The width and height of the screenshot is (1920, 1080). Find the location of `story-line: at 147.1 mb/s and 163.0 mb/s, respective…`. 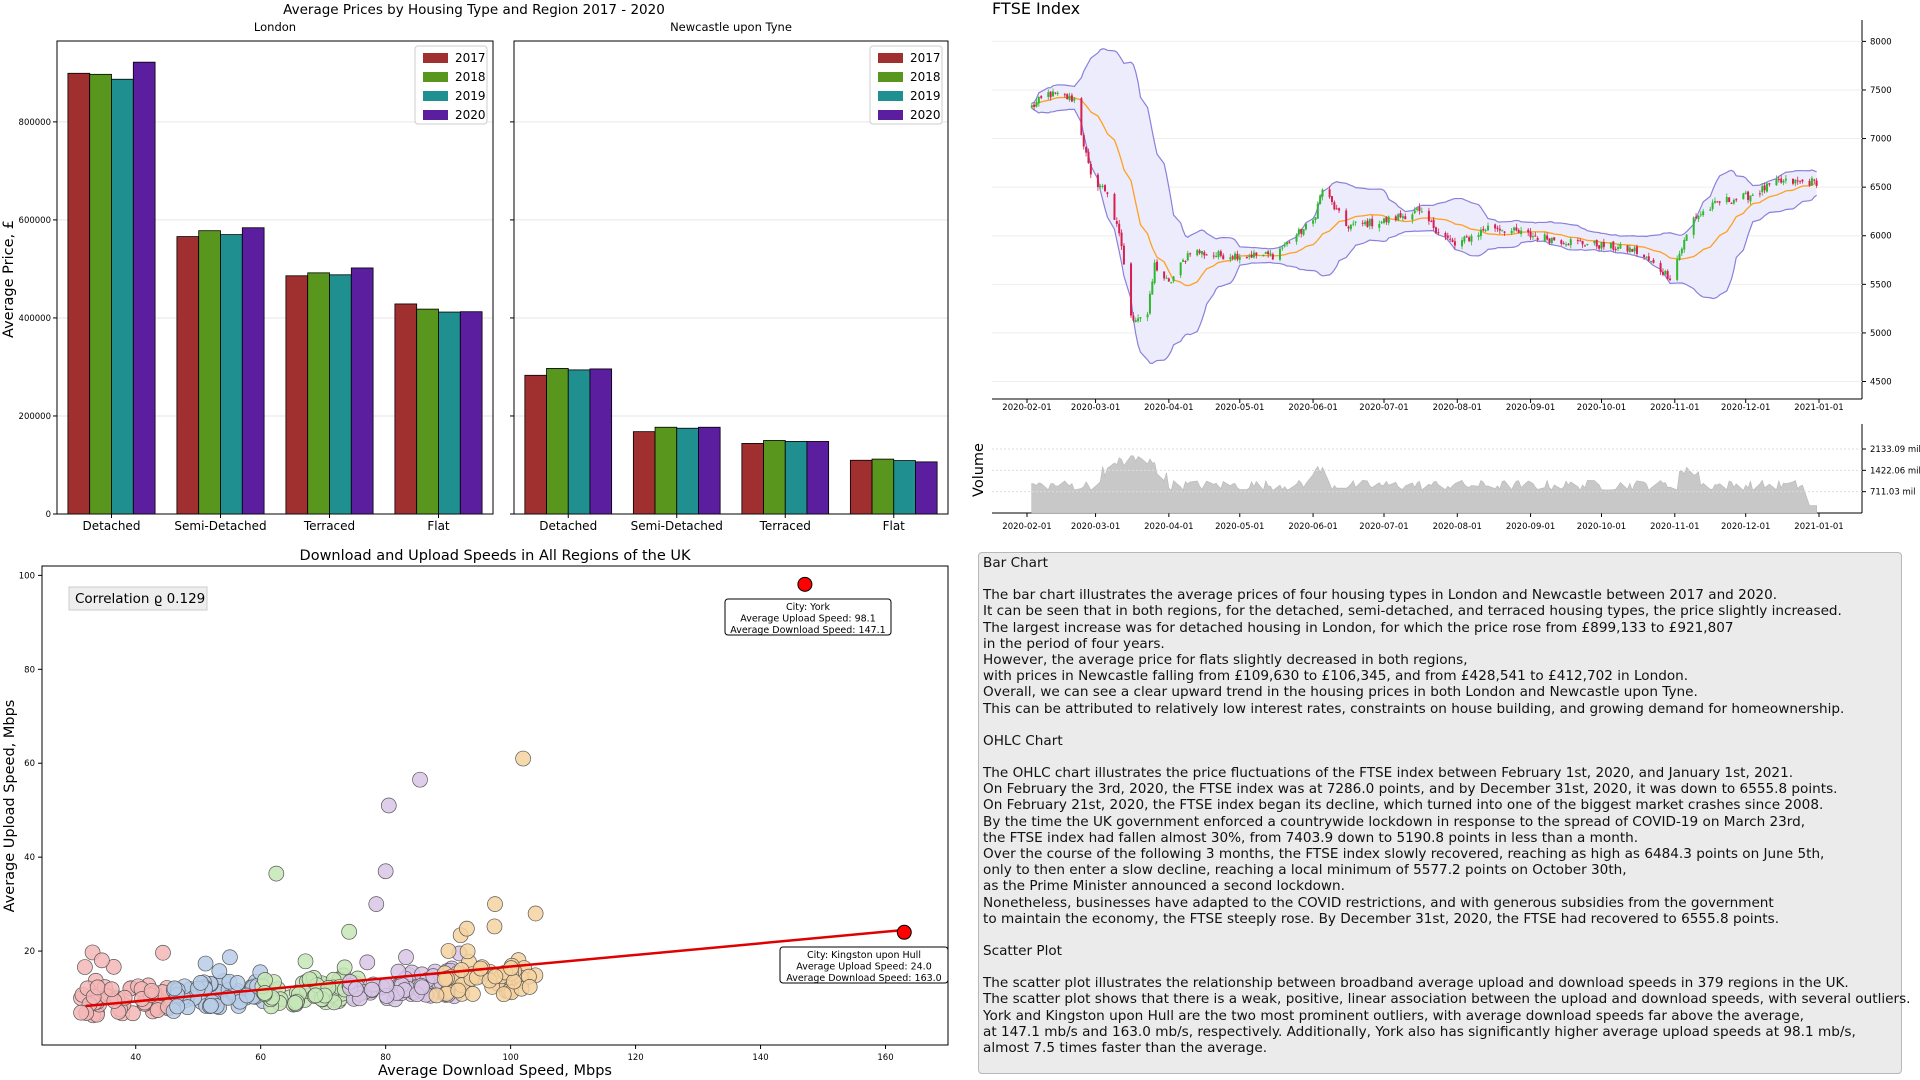

story-line: at 147.1 mb/s and 163.0 mb/s, respective… is located at coordinates (1419, 1031).